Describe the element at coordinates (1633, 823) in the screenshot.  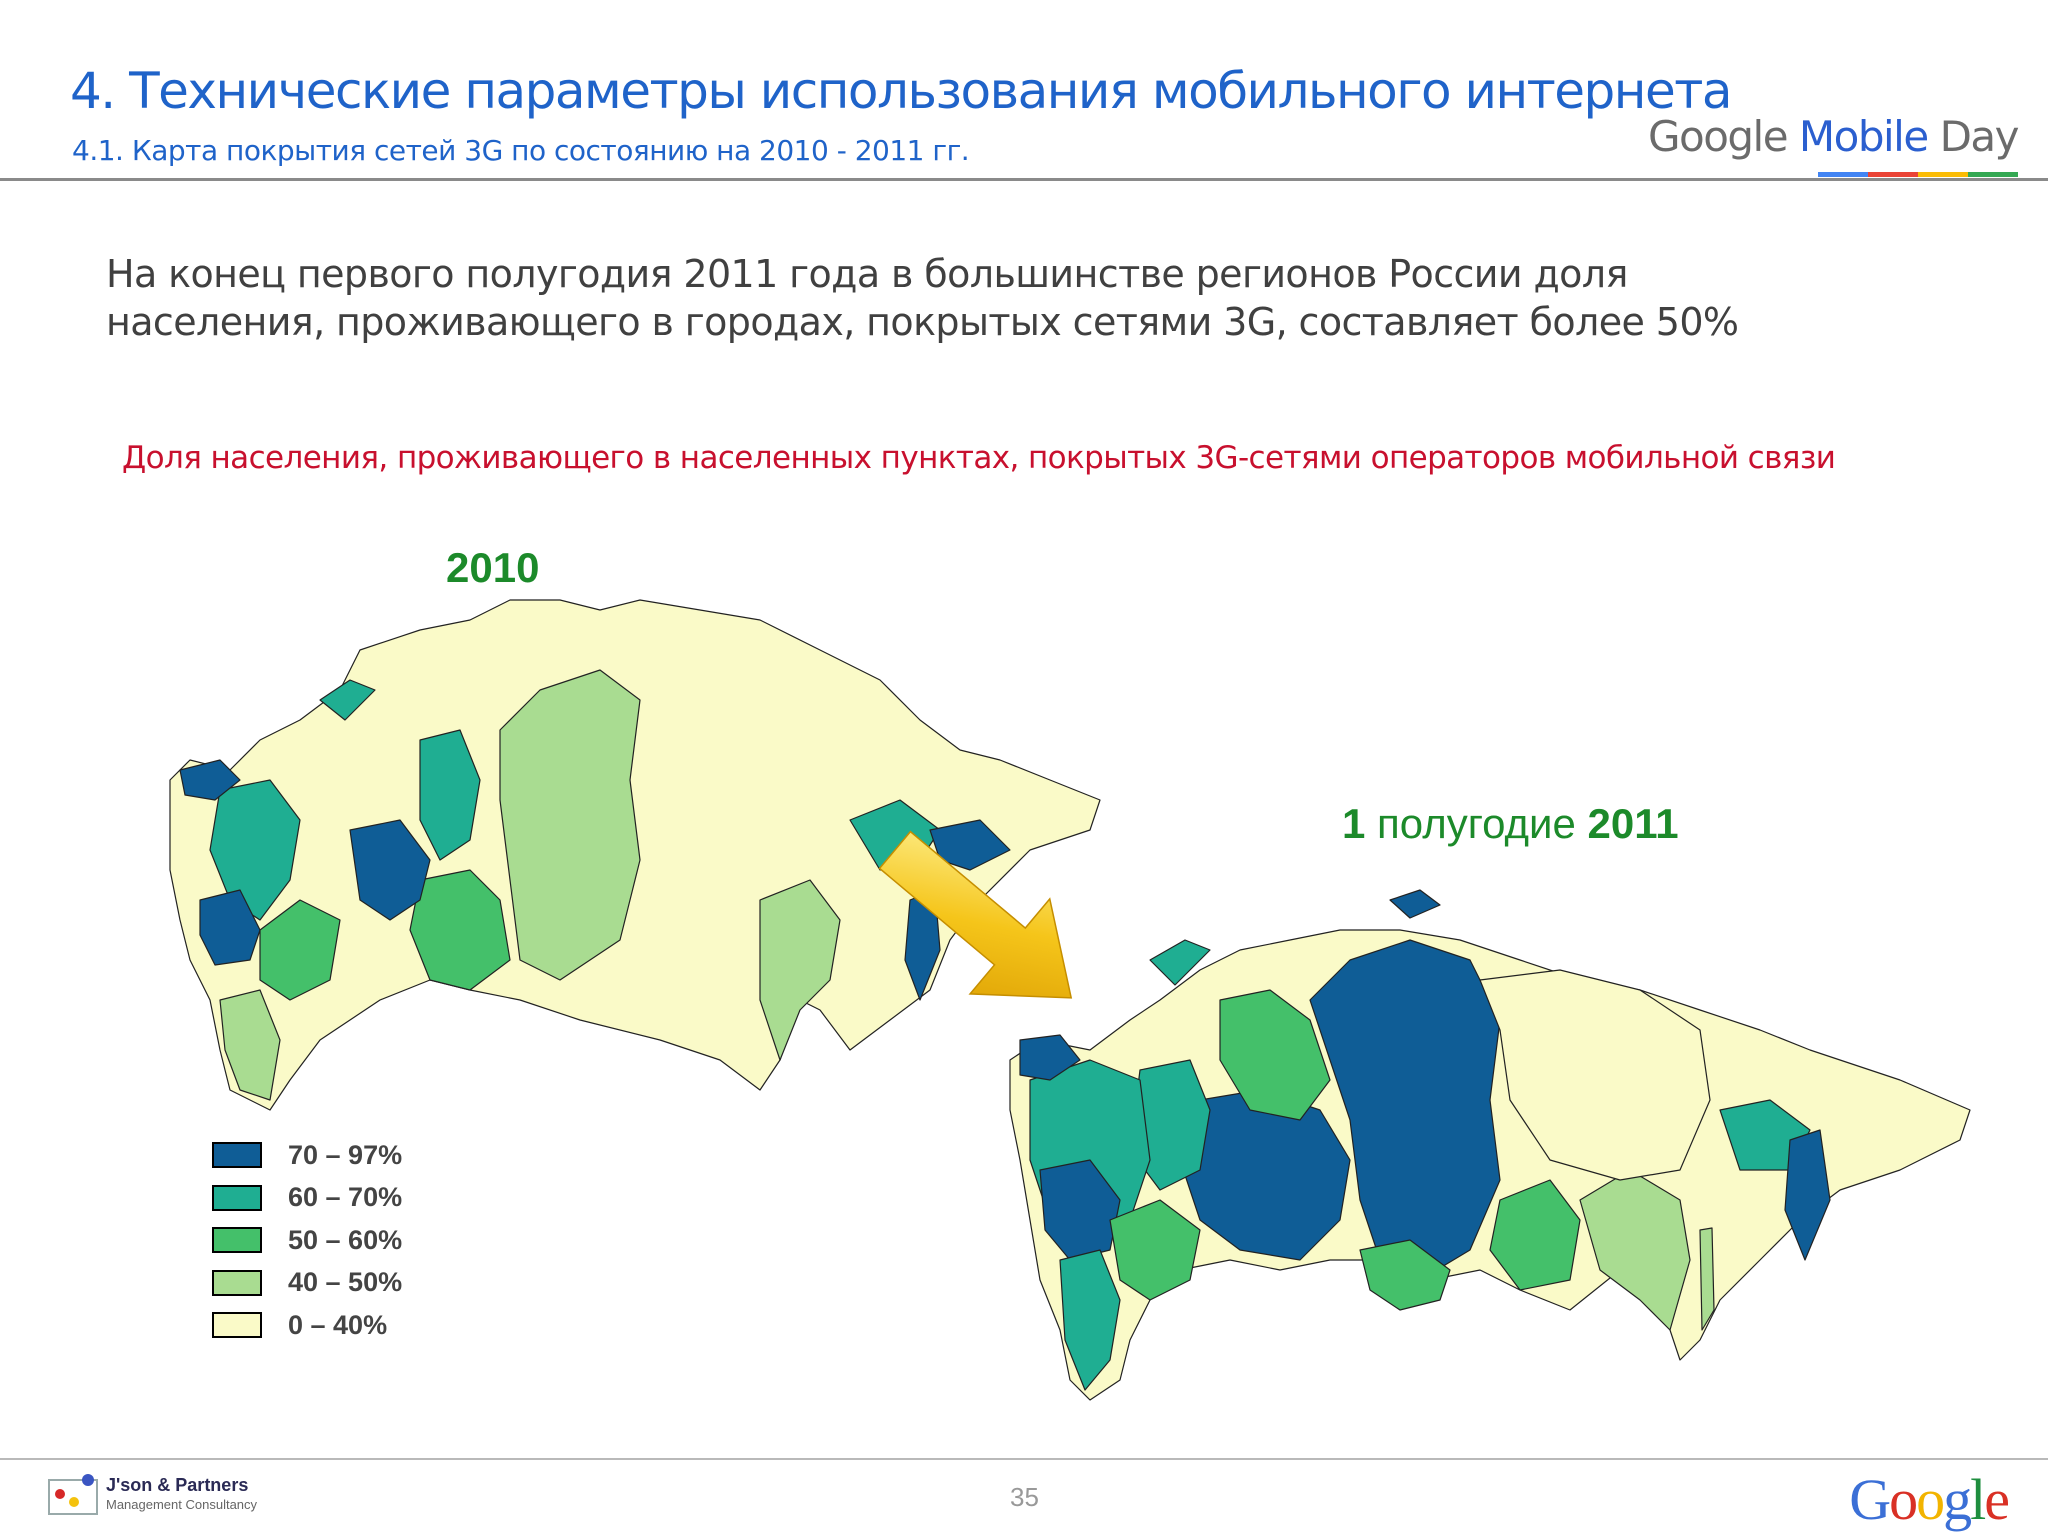
I see `map-label-2011-year: 2011` at that location.